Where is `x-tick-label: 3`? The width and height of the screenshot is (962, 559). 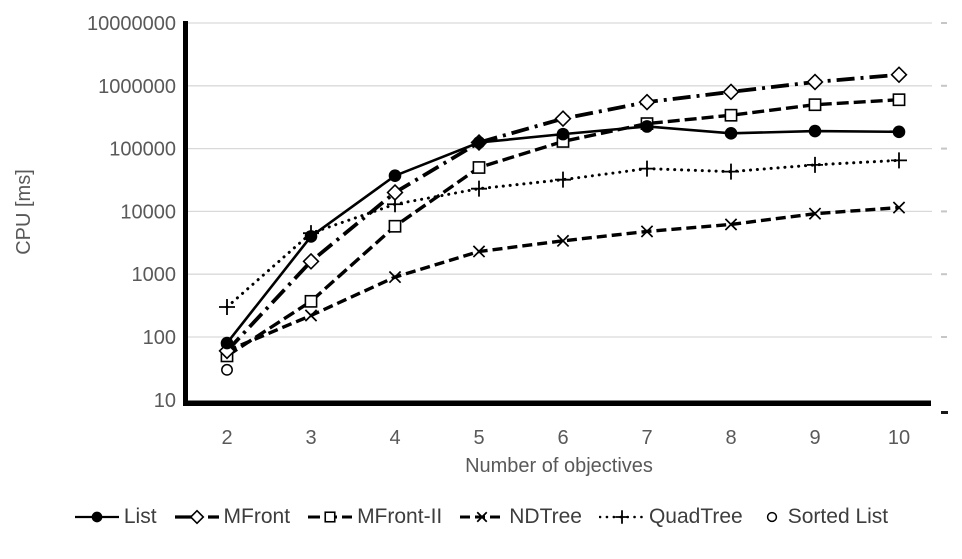 x-tick-label: 3 is located at coordinates (310, 438).